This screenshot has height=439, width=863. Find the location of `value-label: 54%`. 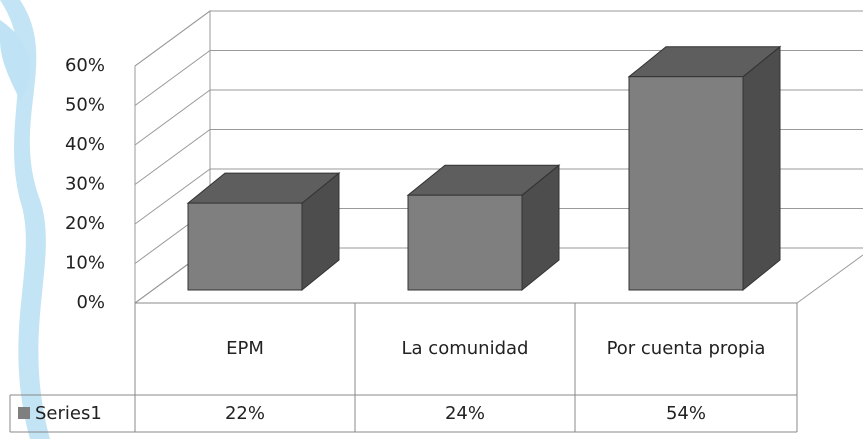

value-label: 54% is located at coordinates (686, 413).